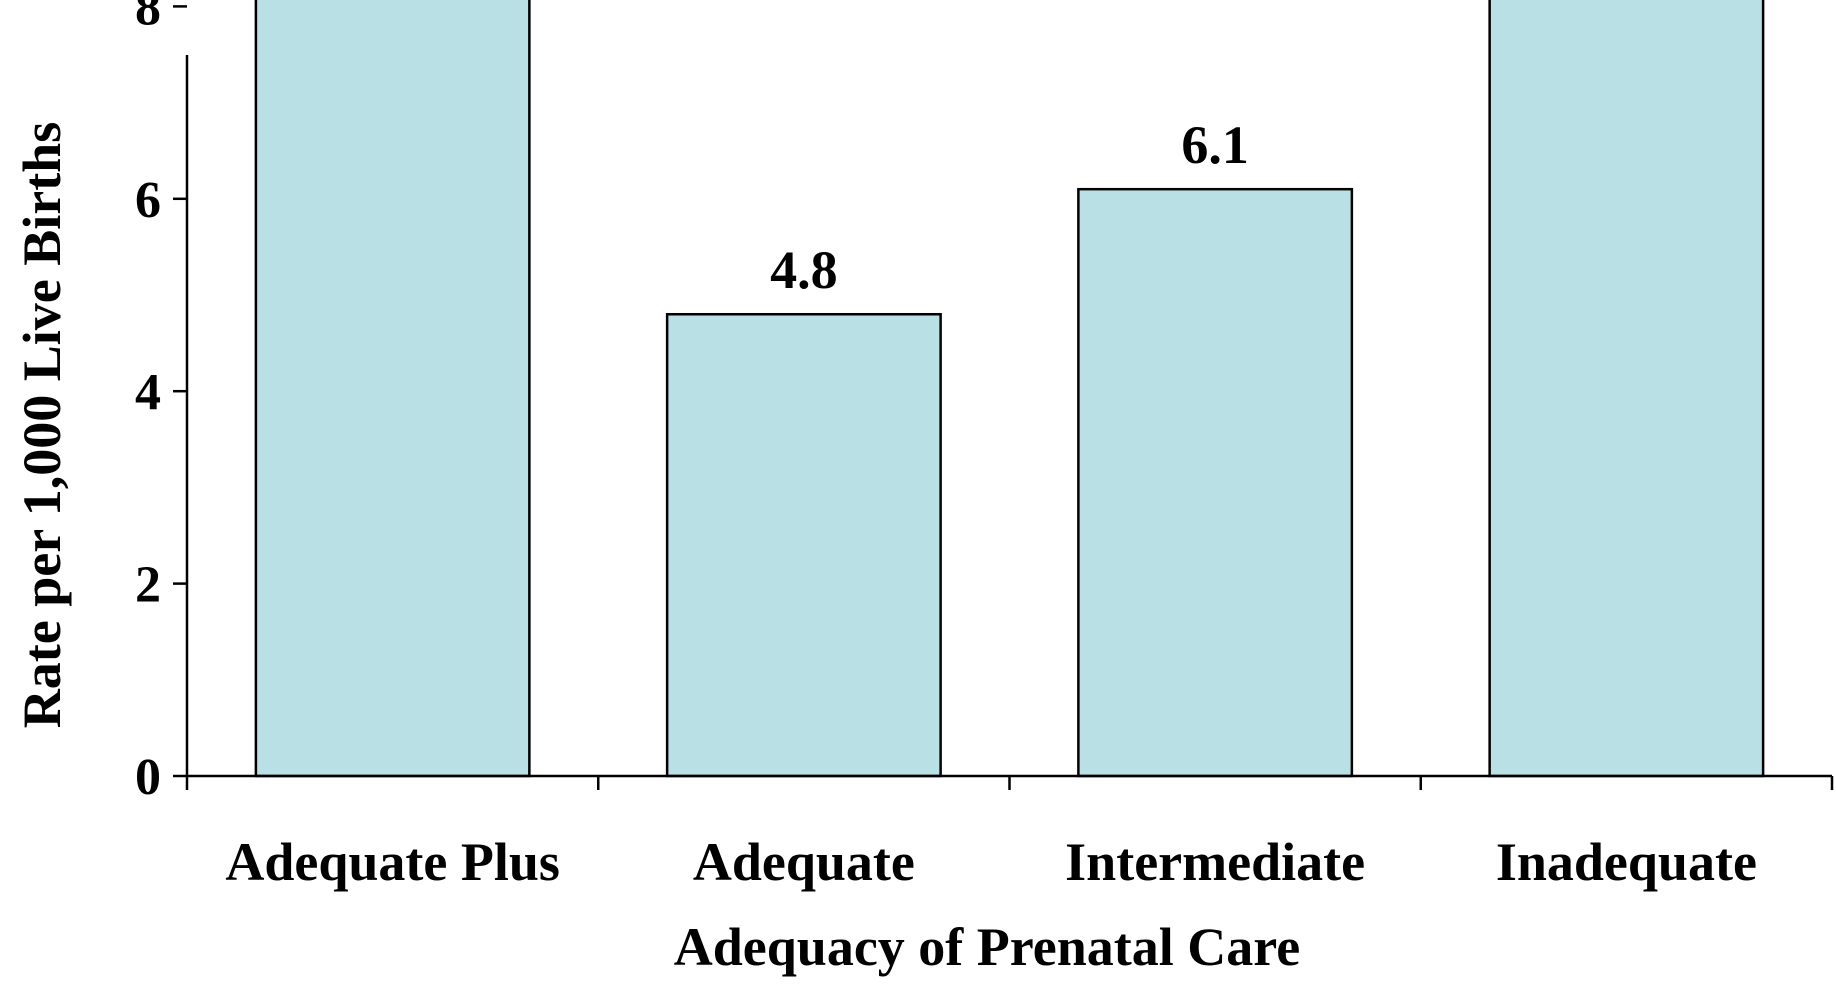 The height and width of the screenshot is (990, 1836). I want to click on x-category-label: Adequate, so click(804, 862).